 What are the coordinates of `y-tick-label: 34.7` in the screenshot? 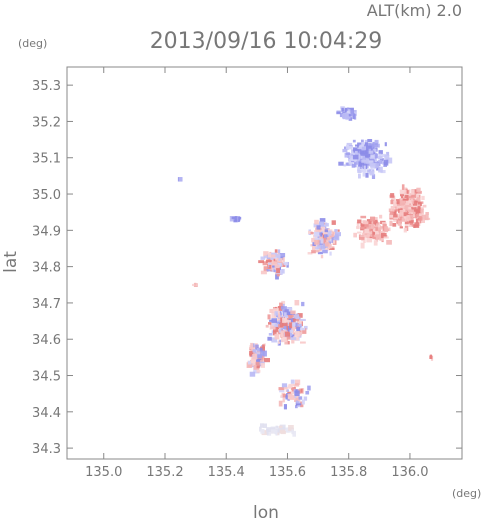 It's located at (46, 304).